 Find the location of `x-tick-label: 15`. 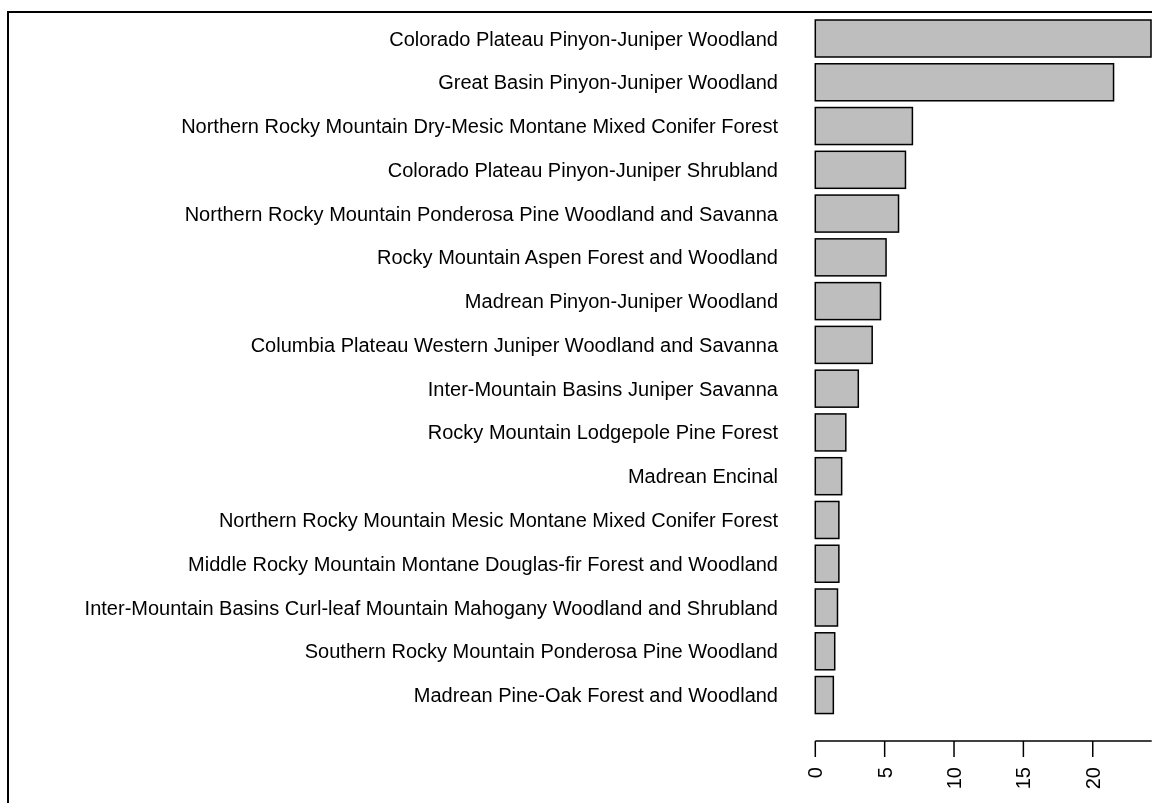

x-tick-label: 15 is located at coordinates (1023, 778).